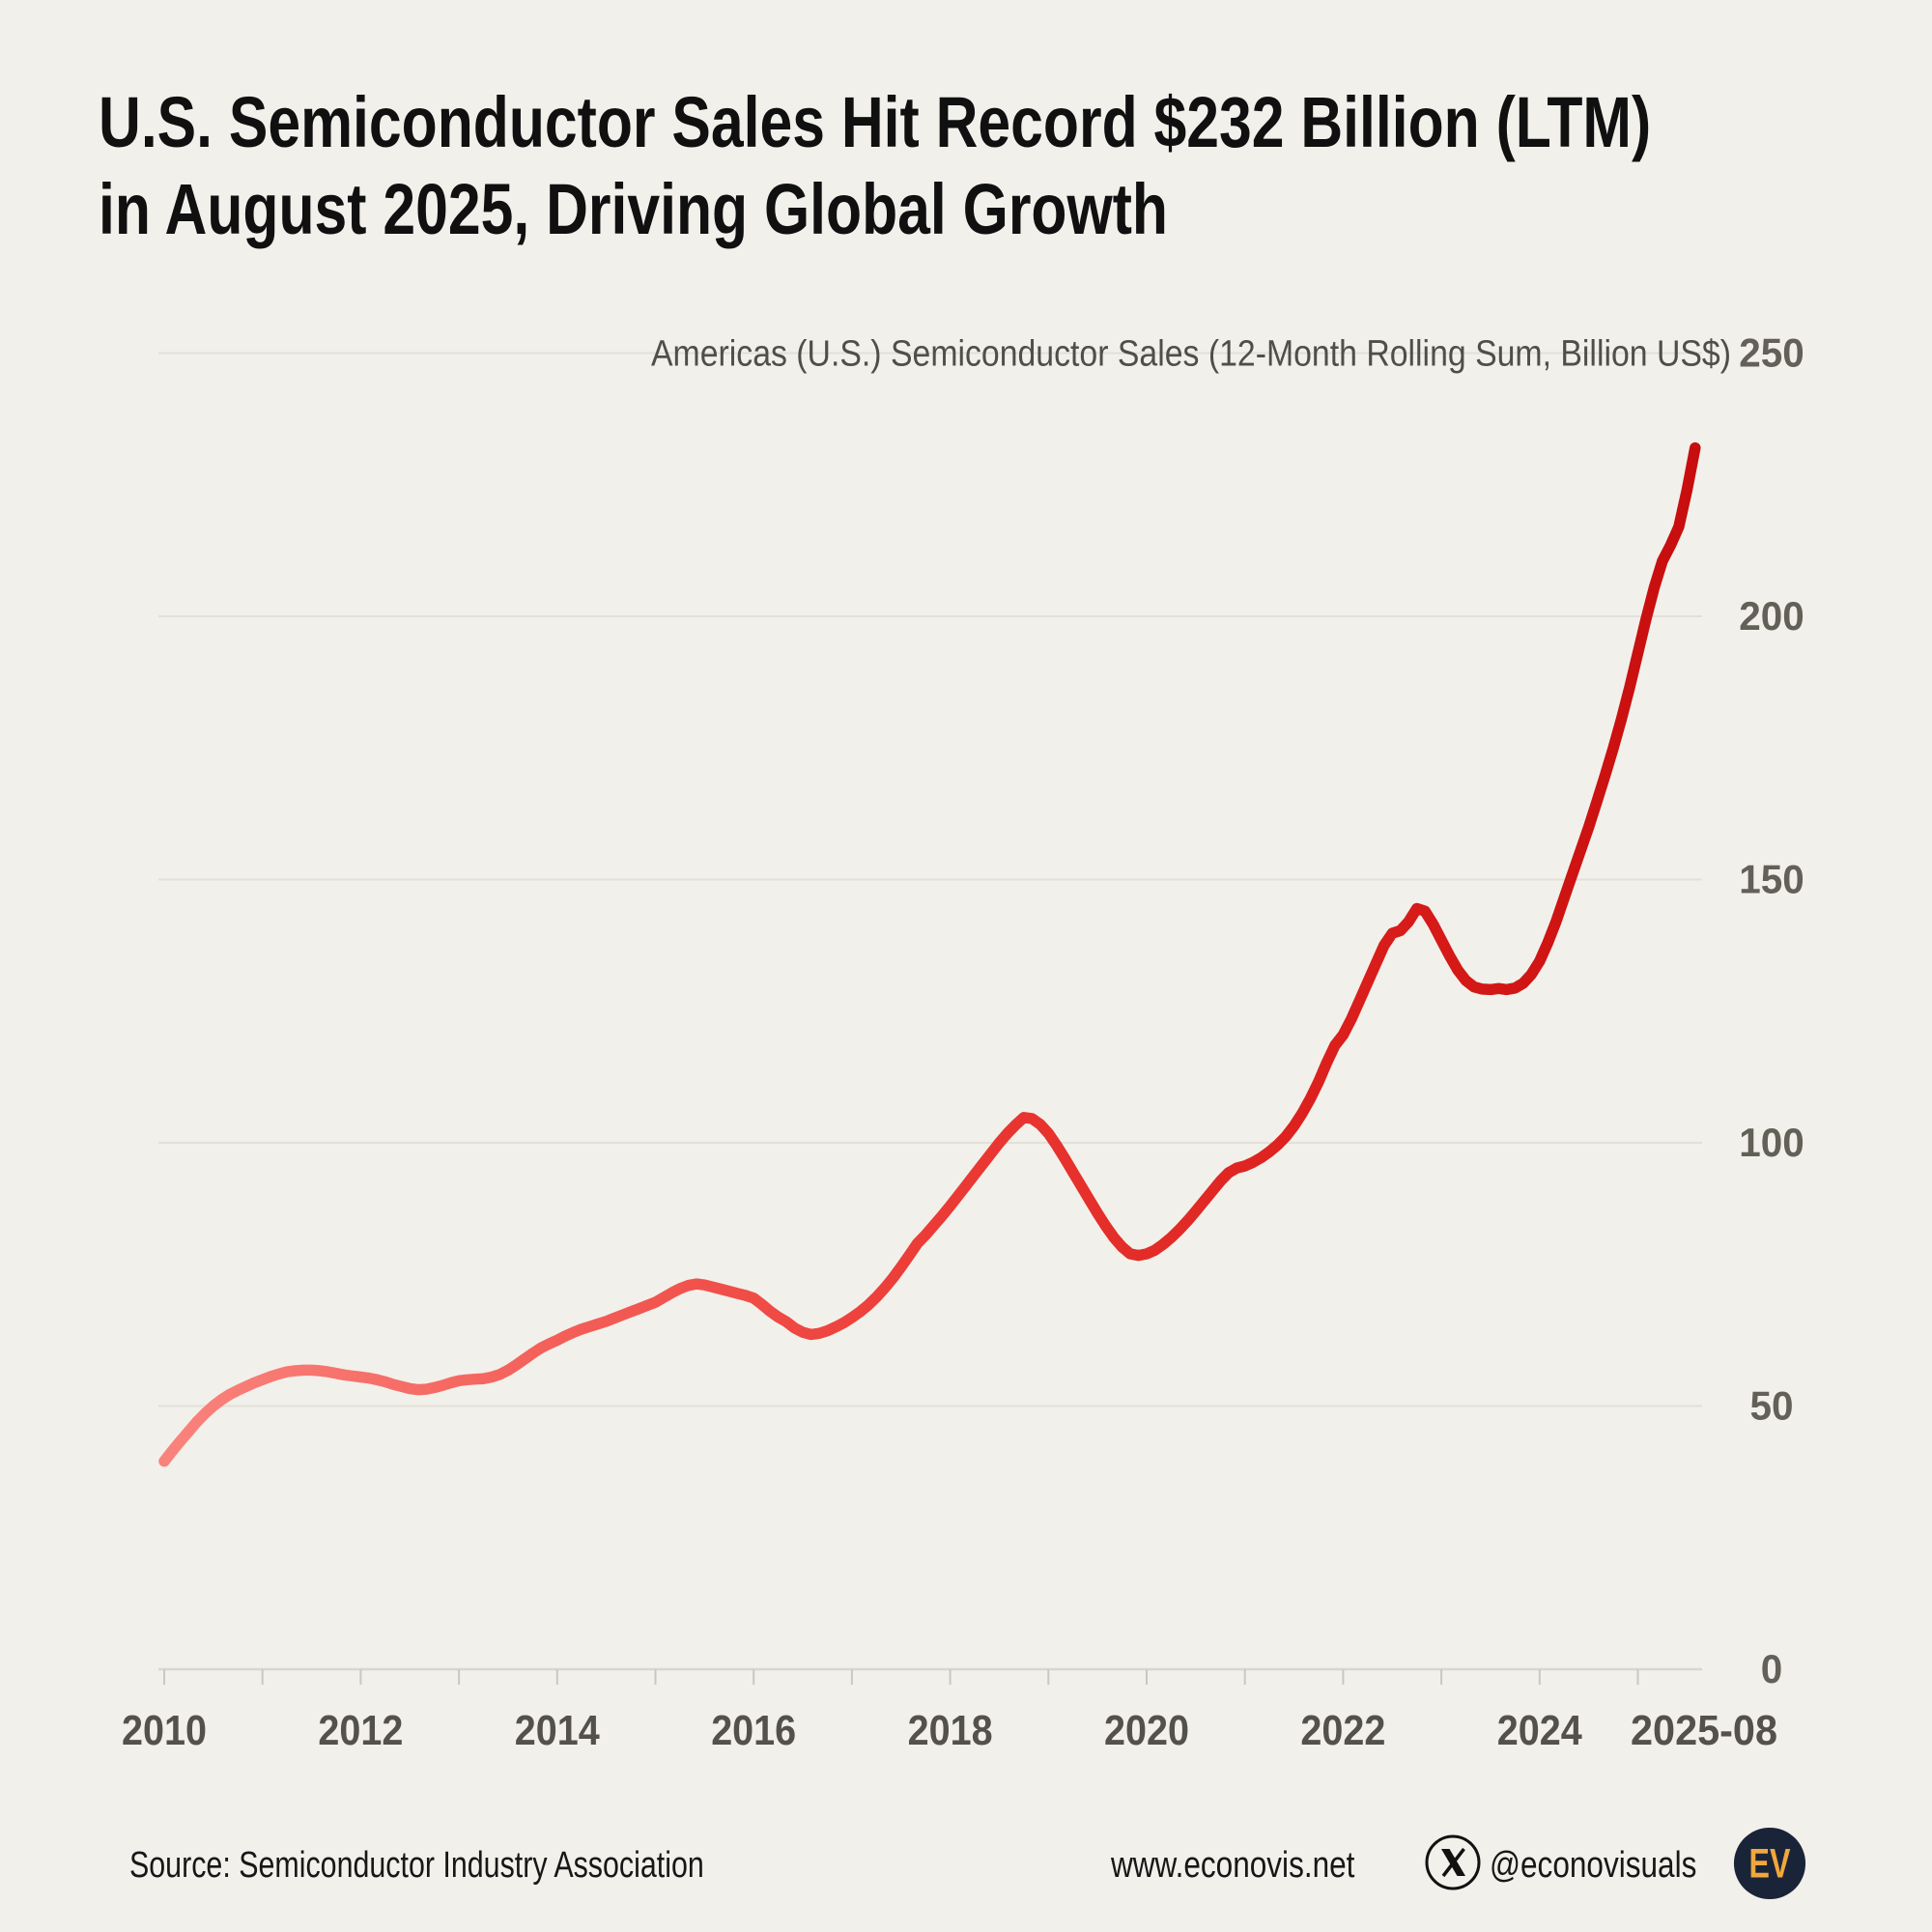 This screenshot has width=1932, height=1932. I want to click on y-axis-label-250: 250, so click(1771, 353).